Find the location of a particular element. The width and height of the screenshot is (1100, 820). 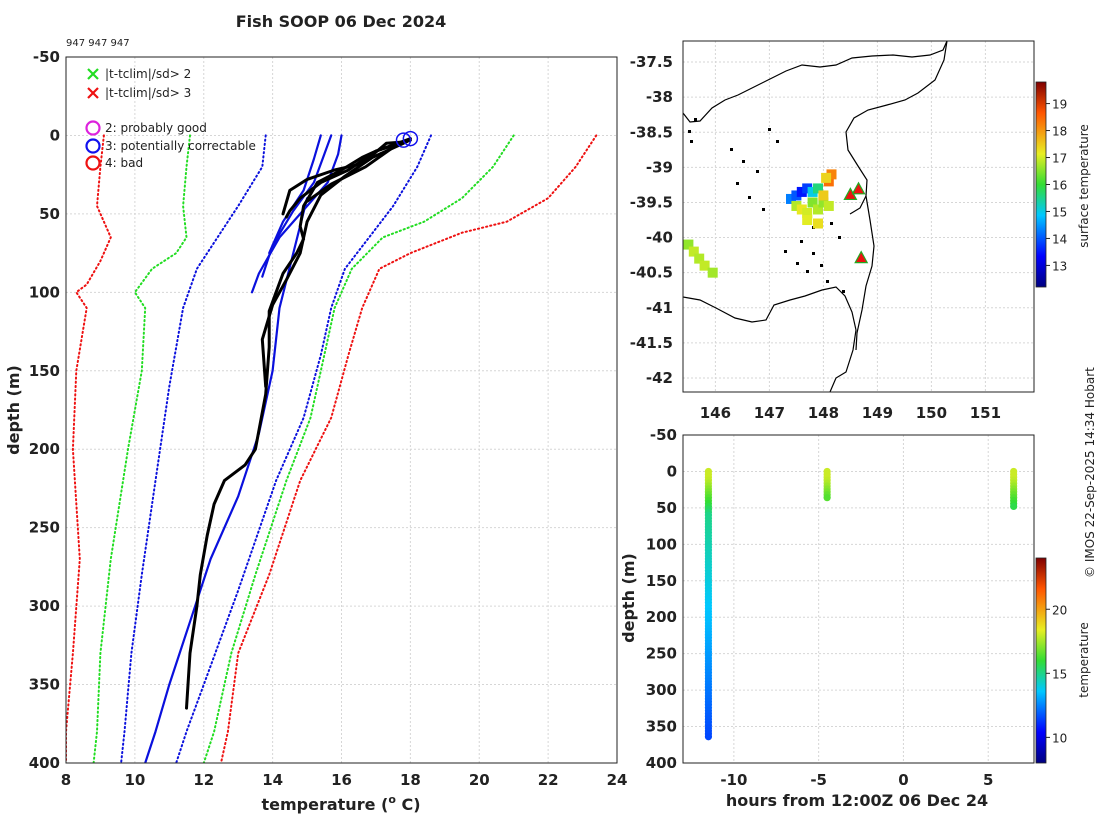

profile-xtick-label: 16 is located at coordinates (341, 780).